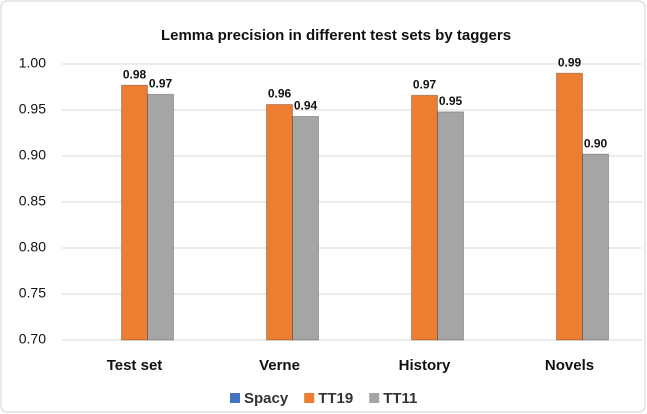 The image size is (647, 414). I want to click on y-tick-label: 0.95, so click(32, 109).